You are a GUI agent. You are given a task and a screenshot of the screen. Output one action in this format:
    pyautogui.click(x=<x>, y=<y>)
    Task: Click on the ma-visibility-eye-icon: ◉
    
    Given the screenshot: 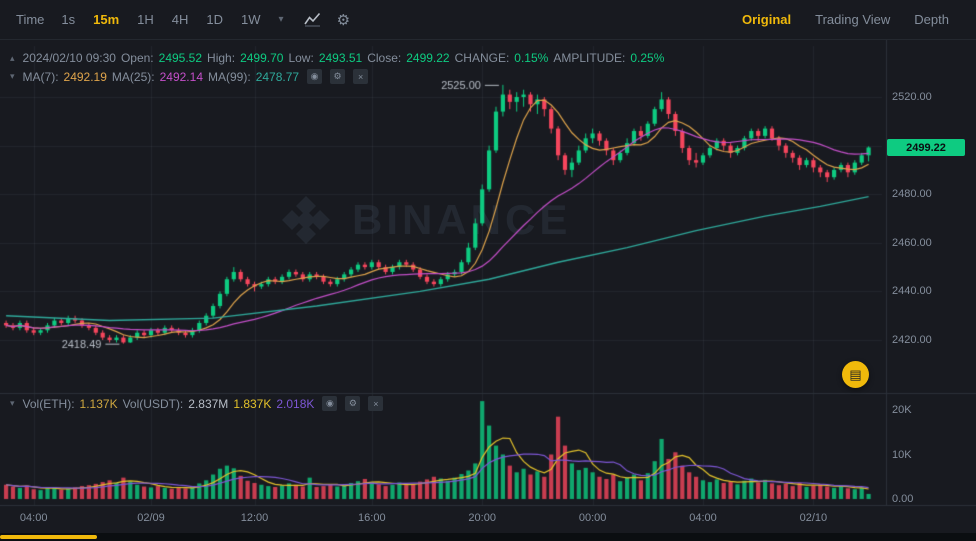 What is the action you would take?
    pyautogui.click(x=315, y=76)
    